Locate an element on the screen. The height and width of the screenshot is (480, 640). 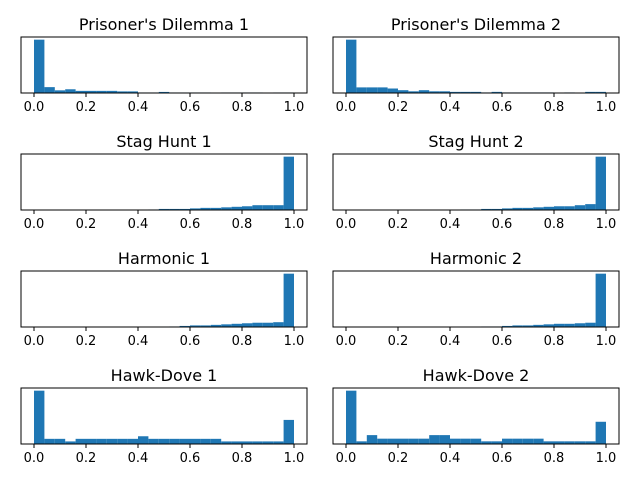
subplot-2: Prisoner's Dilemma 20.0 0.2 0.4 0.6 0.8 1.0 is located at coordinates (476, 65).